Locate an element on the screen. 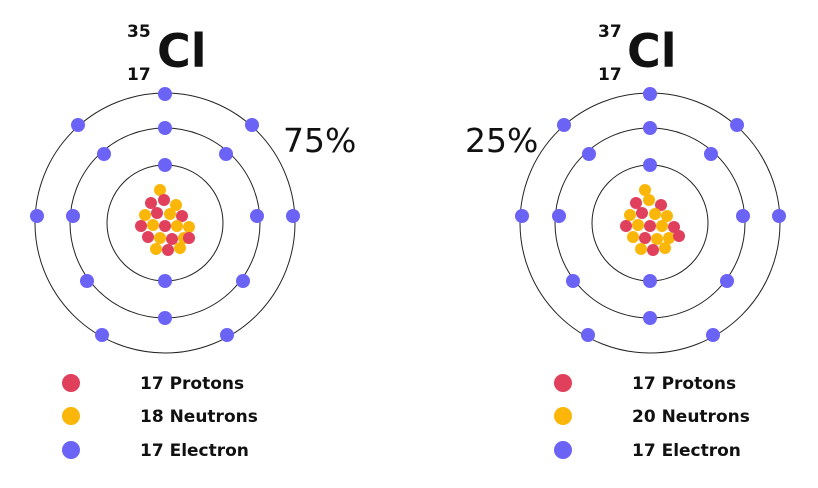 The image size is (818, 488). legend-neutrons: 18 Neutrons is located at coordinates (199, 417).